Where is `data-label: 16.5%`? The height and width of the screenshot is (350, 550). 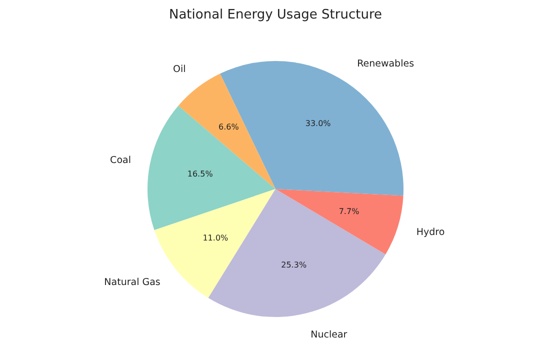 data-label: 16.5% is located at coordinates (200, 174).